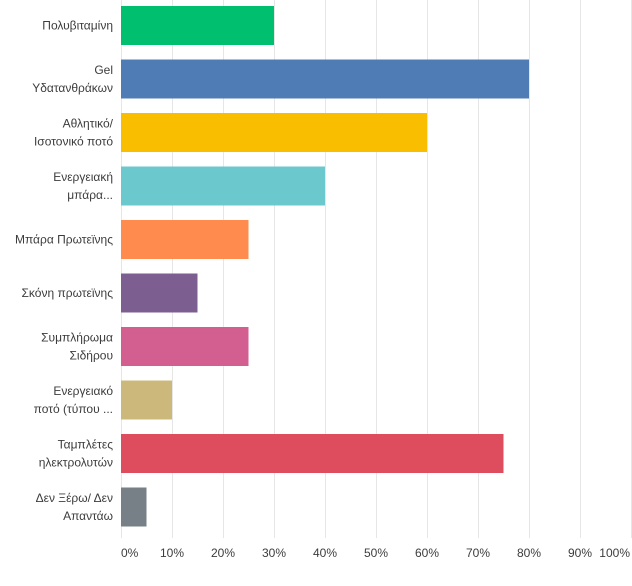  I want to click on category-label: Συμπλήρωμα Σιδήρου, so click(77, 347).